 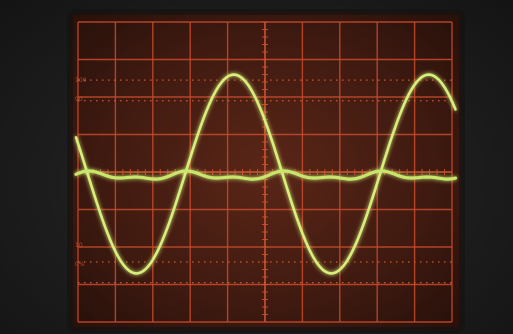 What do you see at coordinates (79, 245) in the screenshot?
I see `ref-mark-10: 10` at bounding box center [79, 245].